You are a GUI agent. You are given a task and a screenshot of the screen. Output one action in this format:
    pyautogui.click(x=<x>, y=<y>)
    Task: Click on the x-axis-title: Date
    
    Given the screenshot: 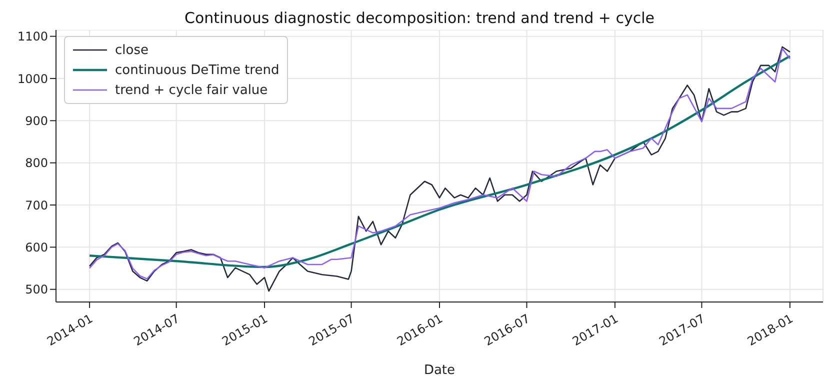 What is the action you would take?
    pyautogui.click(x=440, y=370)
    